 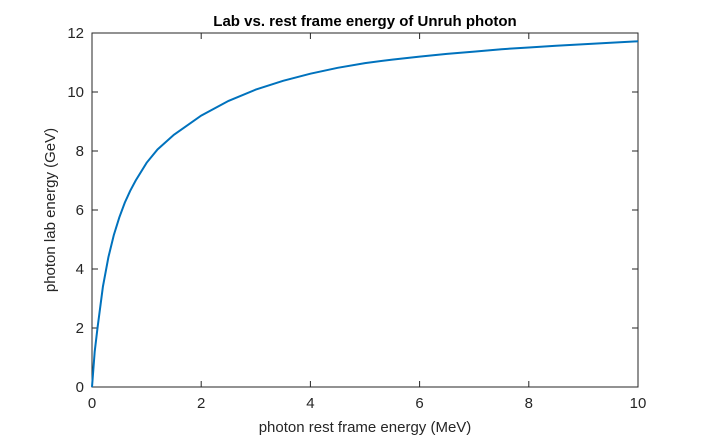 I want to click on x-tick-label: 0, so click(x=92, y=403).